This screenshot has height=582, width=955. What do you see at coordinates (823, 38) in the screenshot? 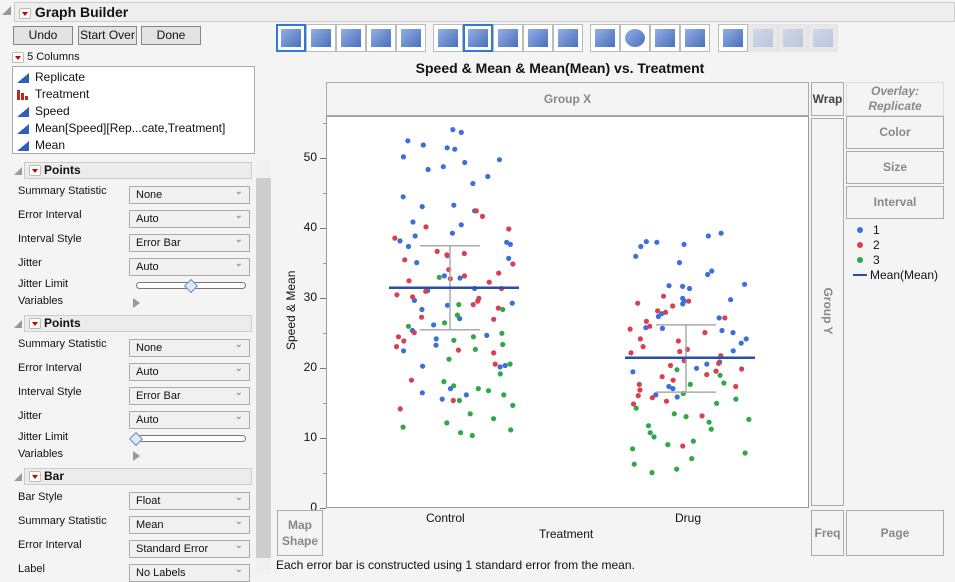
I see `parallel-element-icon` at bounding box center [823, 38].